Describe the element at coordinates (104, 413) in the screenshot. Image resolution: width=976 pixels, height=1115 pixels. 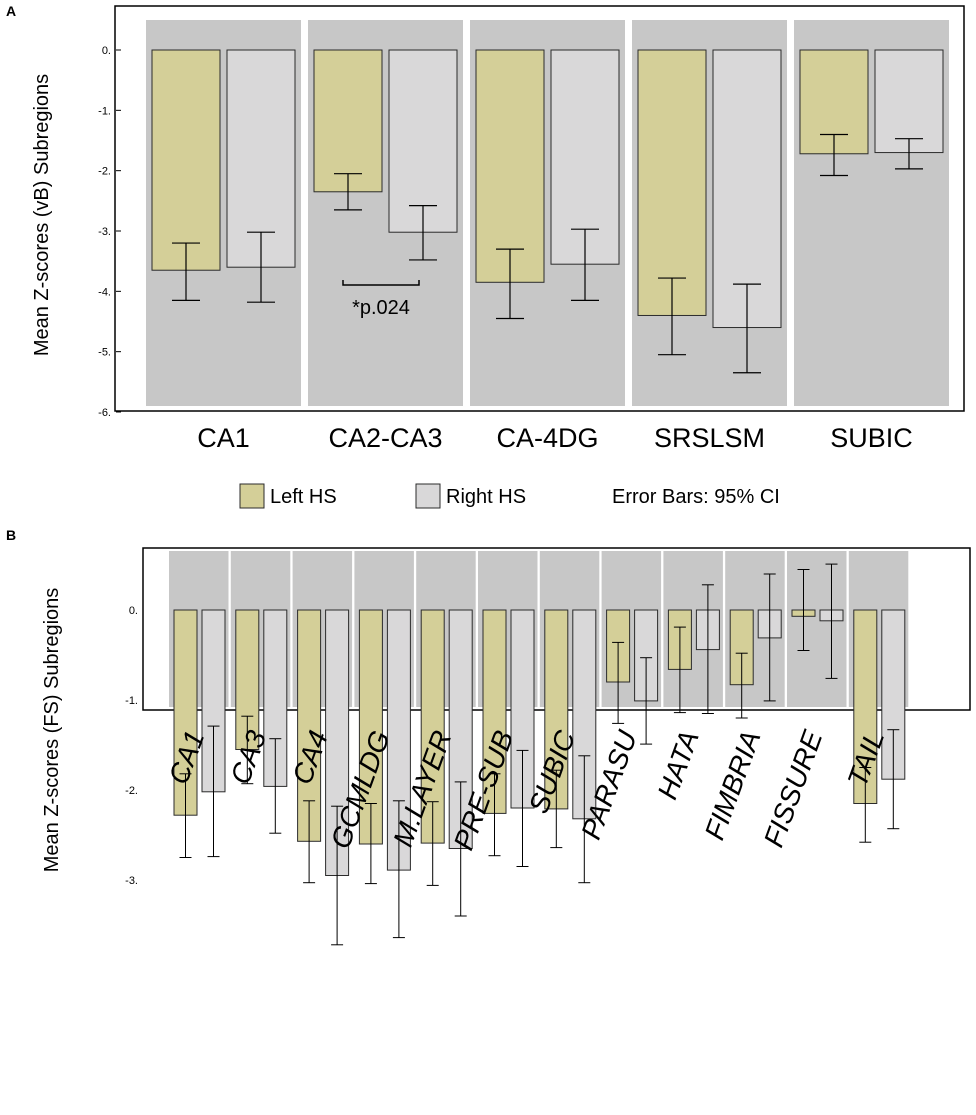
I see `y-tick-label: -6.` at that location.